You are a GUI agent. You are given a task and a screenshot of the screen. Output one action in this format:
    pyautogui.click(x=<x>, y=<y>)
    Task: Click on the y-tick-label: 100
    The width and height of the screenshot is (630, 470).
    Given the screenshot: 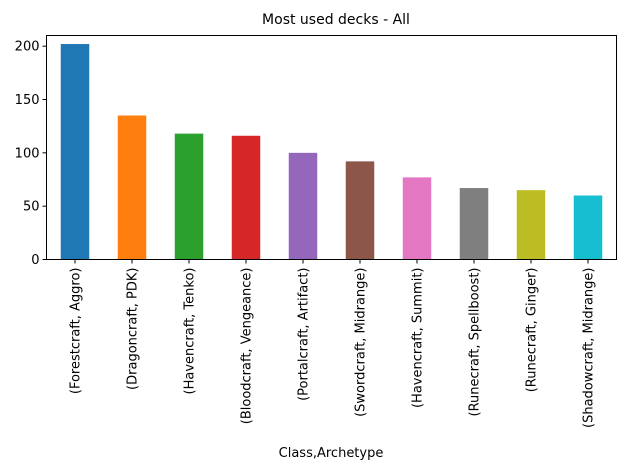 What is the action you would take?
    pyautogui.click(x=27, y=153)
    